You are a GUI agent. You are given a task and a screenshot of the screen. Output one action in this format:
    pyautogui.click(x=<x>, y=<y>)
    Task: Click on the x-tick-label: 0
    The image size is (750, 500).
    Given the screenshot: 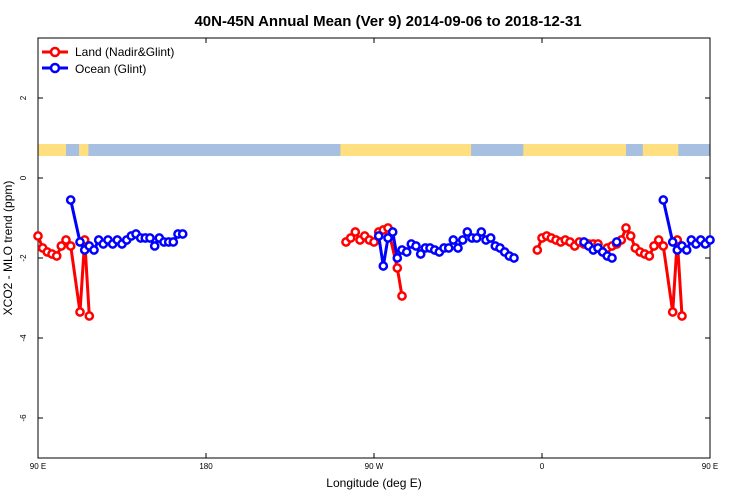 What is the action you would take?
    pyautogui.click(x=542, y=466)
    